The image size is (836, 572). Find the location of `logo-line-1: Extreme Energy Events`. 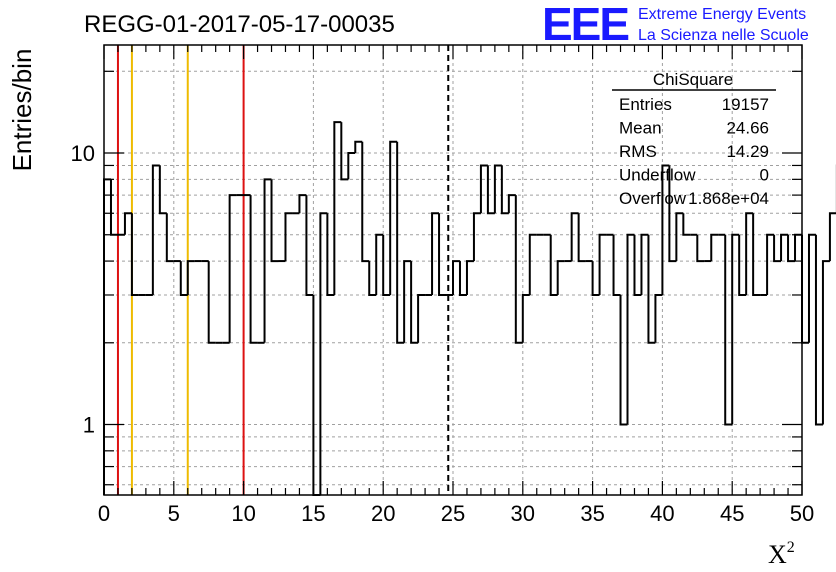

logo-line-1: Extreme Energy Events is located at coordinates (722, 14).